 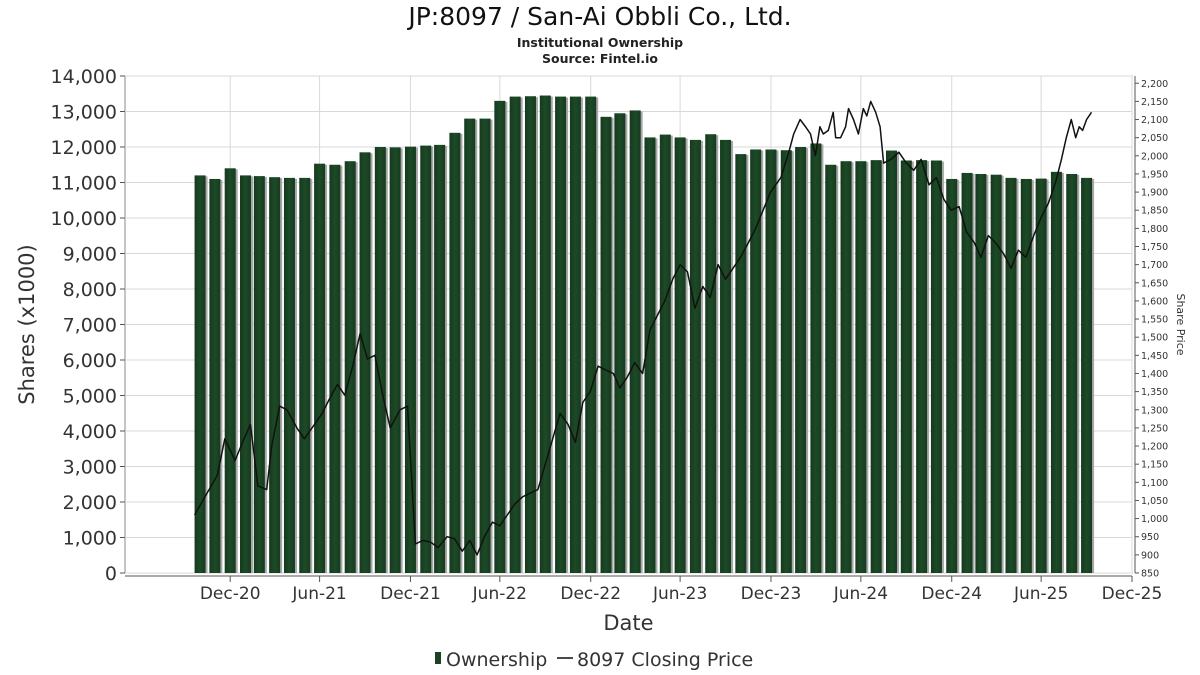 I want to click on x-tick-label: Jun-21, so click(x=318, y=594).